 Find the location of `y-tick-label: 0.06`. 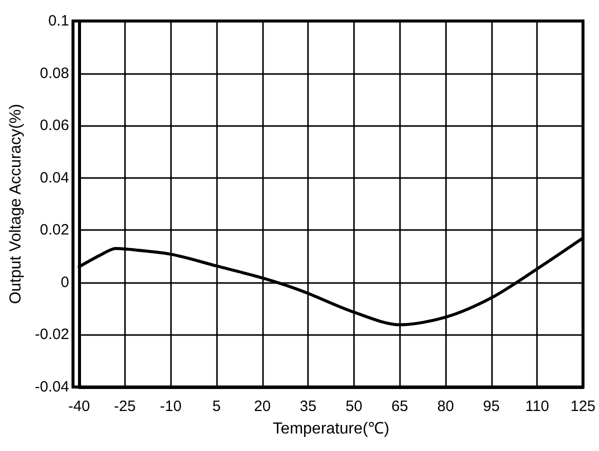

y-tick-label: 0.06 is located at coordinates (55, 125).